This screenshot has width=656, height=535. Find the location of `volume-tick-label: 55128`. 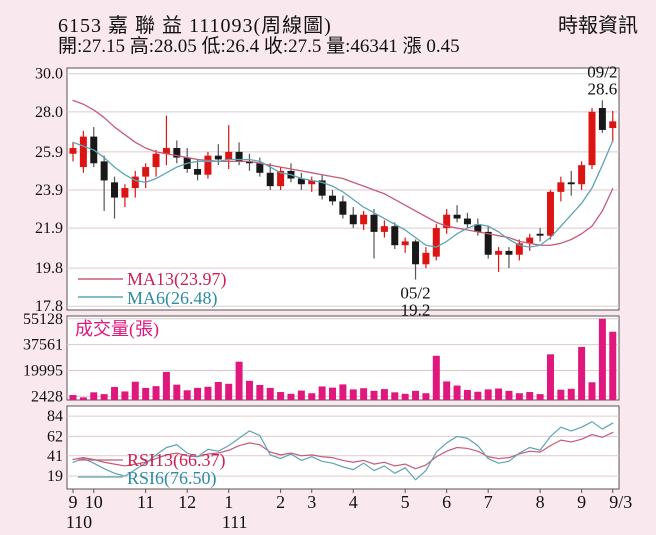

volume-tick-label: 55128 is located at coordinates (43, 319).